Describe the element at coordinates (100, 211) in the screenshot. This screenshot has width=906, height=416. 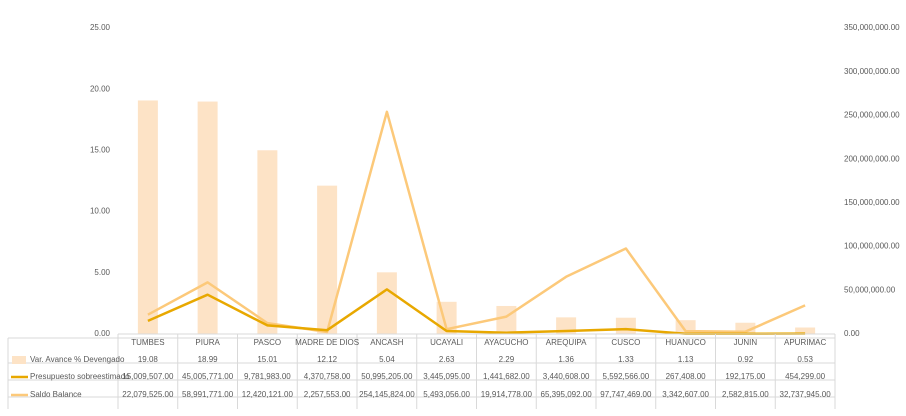
I see `y-left-tick-label: 10.00` at that location.